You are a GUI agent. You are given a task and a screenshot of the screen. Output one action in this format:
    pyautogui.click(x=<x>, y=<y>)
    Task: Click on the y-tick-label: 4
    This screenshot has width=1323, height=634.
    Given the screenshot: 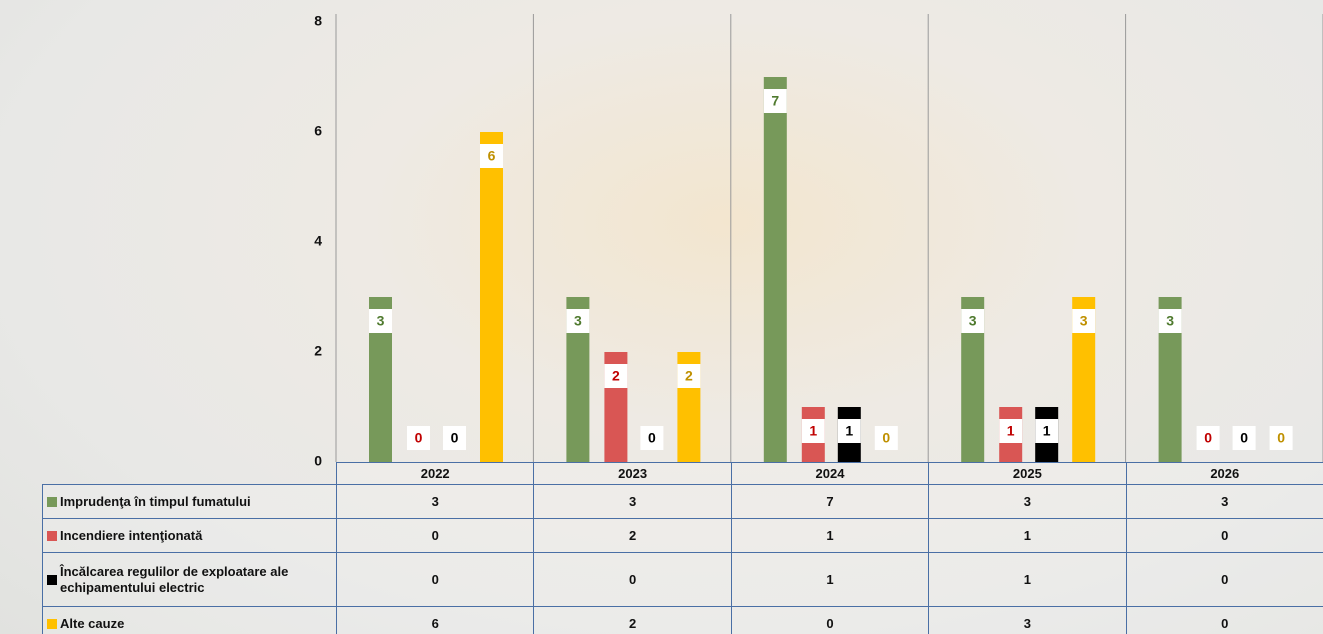 What is the action you would take?
    pyautogui.click(x=318, y=241)
    